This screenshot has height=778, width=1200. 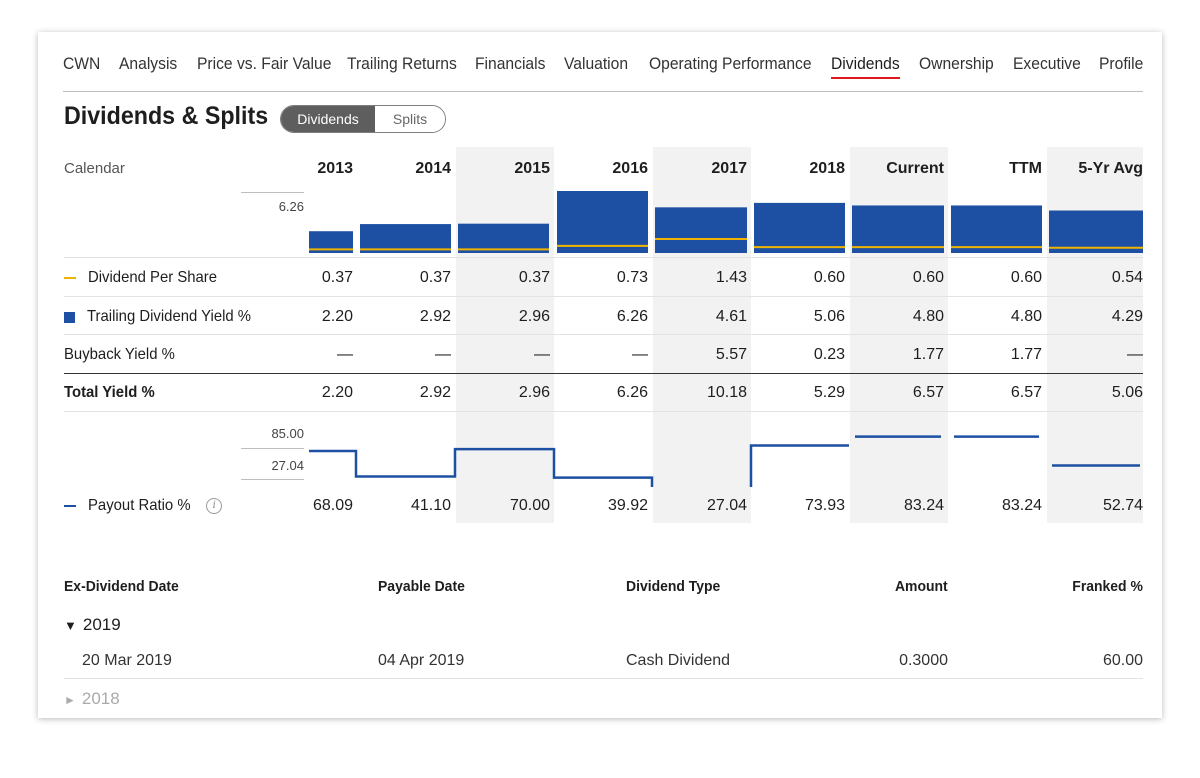 I want to click on info-icon: i, so click(x=214, y=506).